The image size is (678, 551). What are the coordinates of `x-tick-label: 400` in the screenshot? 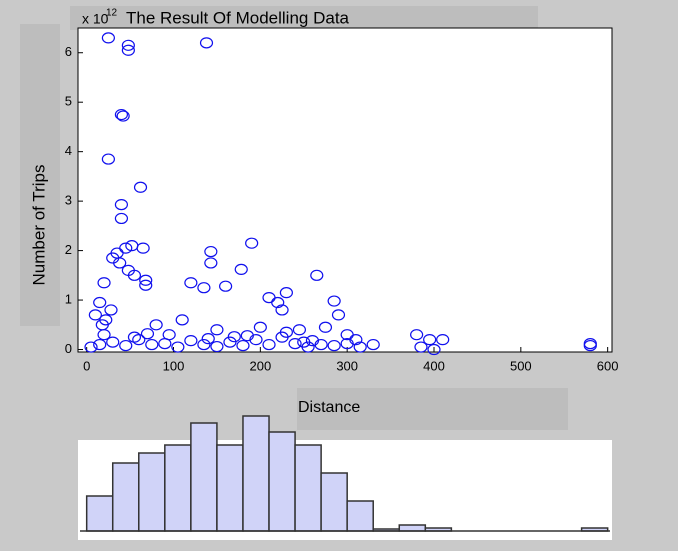 It's located at (434, 365).